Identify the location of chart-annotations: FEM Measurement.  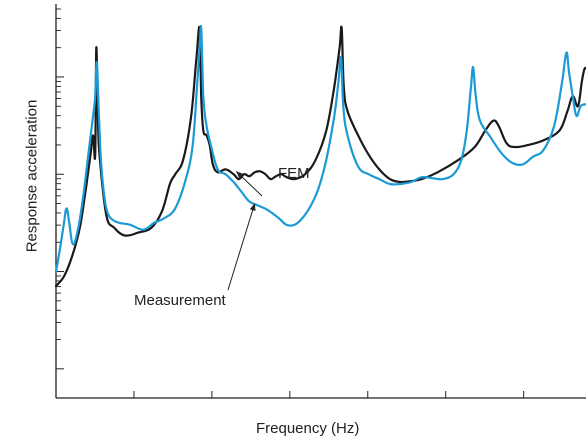
(222, 237).